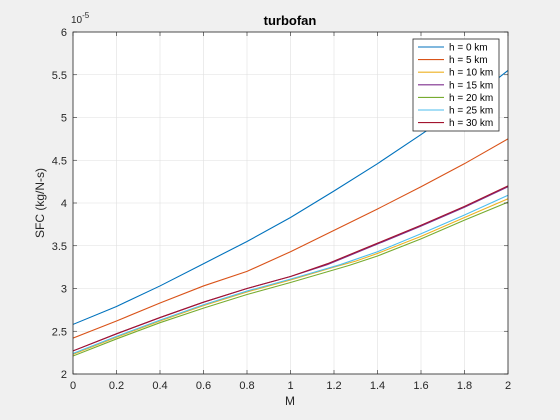  Describe the element at coordinates (471, 73) in the screenshot. I see `legend-label-3: h = 10 km` at that location.